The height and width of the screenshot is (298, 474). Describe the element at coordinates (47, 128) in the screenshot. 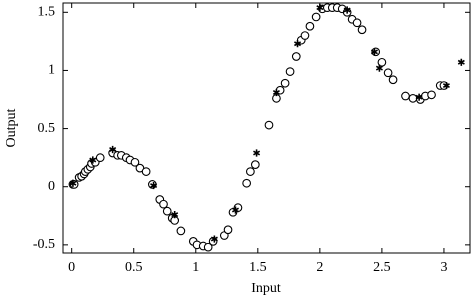

I see `y-tick-label: 0.5` at that location.